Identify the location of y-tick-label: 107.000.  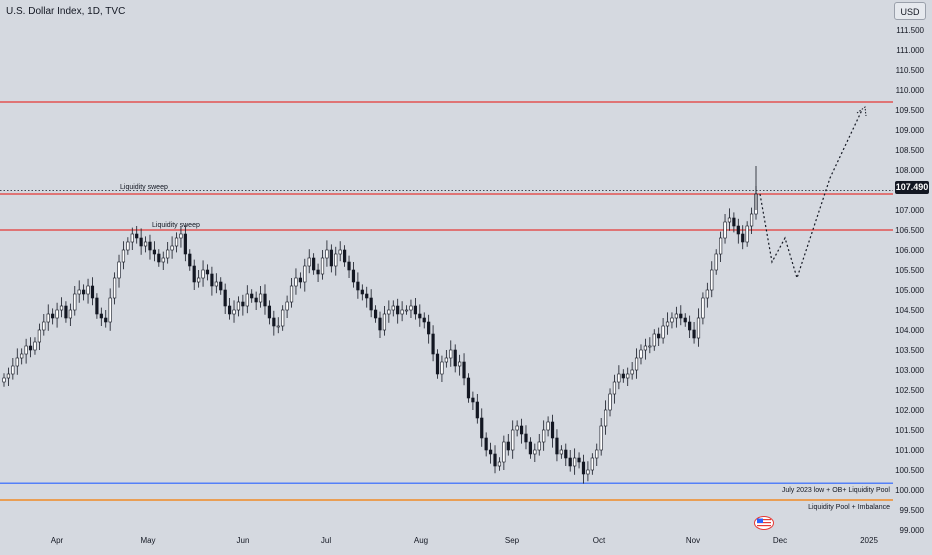
(909, 210).